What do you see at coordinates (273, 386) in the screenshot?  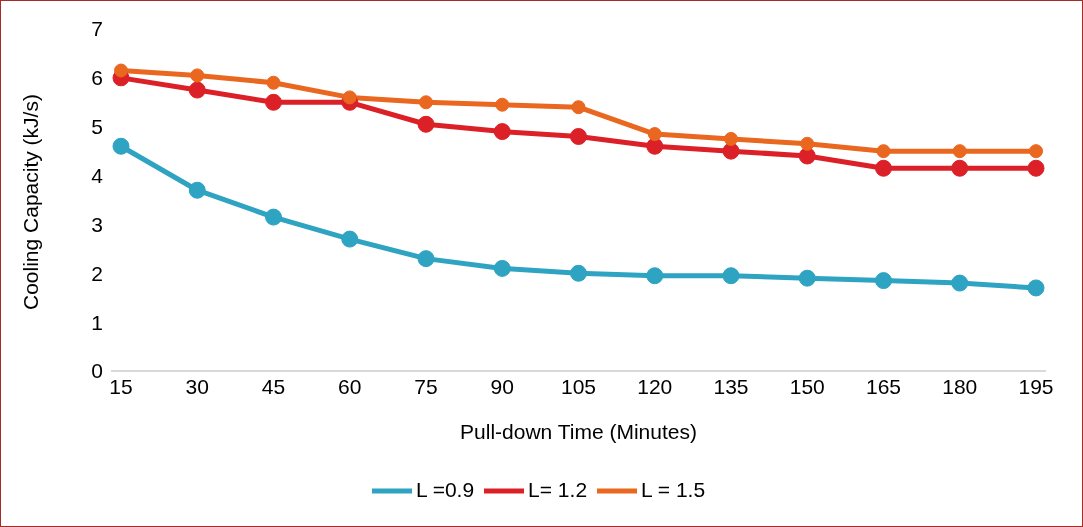 I see `x-tick-label: 45` at bounding box center [273, 386].